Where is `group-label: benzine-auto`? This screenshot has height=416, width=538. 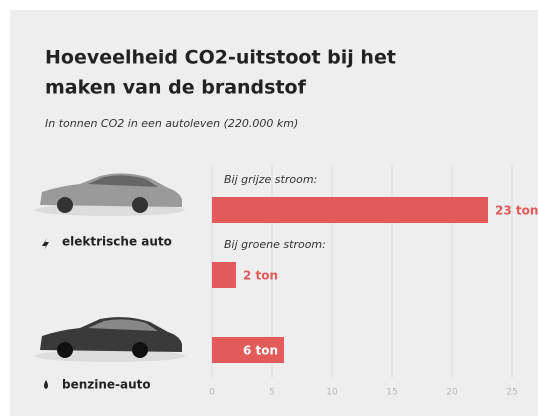
group-label: benzine-auto is located at coordinates (106, 385).